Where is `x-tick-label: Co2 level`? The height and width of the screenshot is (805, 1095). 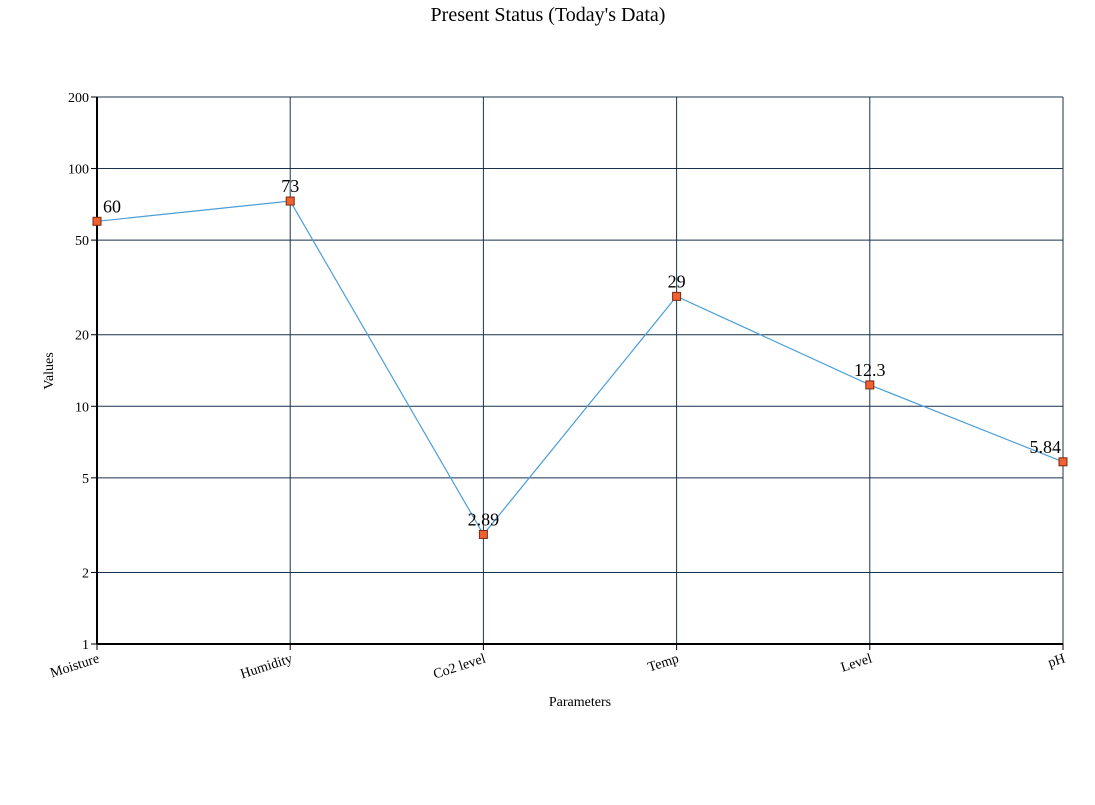
x-tick-label: Co2 level is located at coordinates (460, 667).